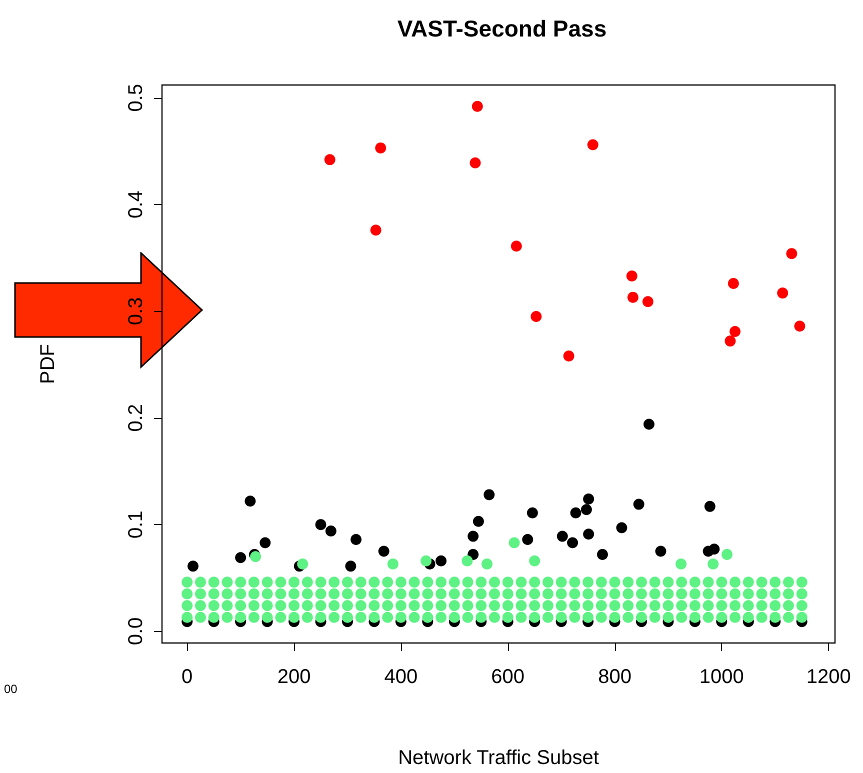 This screenshot has height=773, width=863. I want to click on x-tick-label: 0, so click(187, 677).